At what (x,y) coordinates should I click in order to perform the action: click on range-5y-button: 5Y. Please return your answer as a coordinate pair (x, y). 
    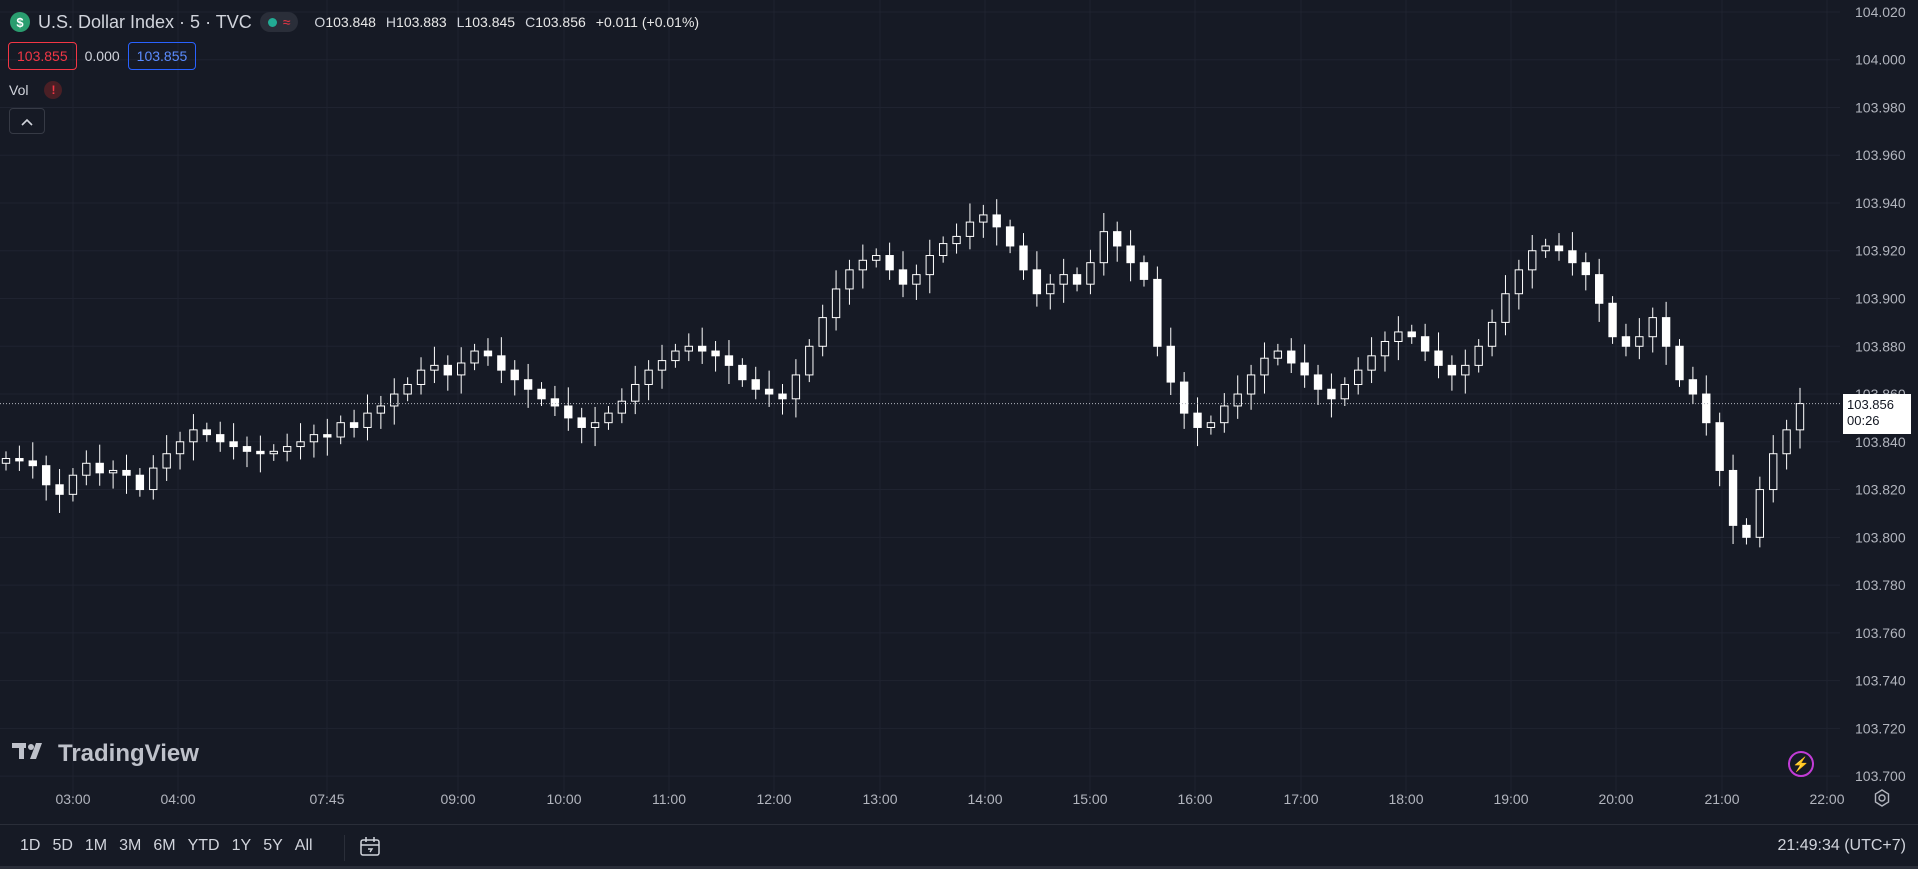
    Looking at the image, I should click on (273, 845).